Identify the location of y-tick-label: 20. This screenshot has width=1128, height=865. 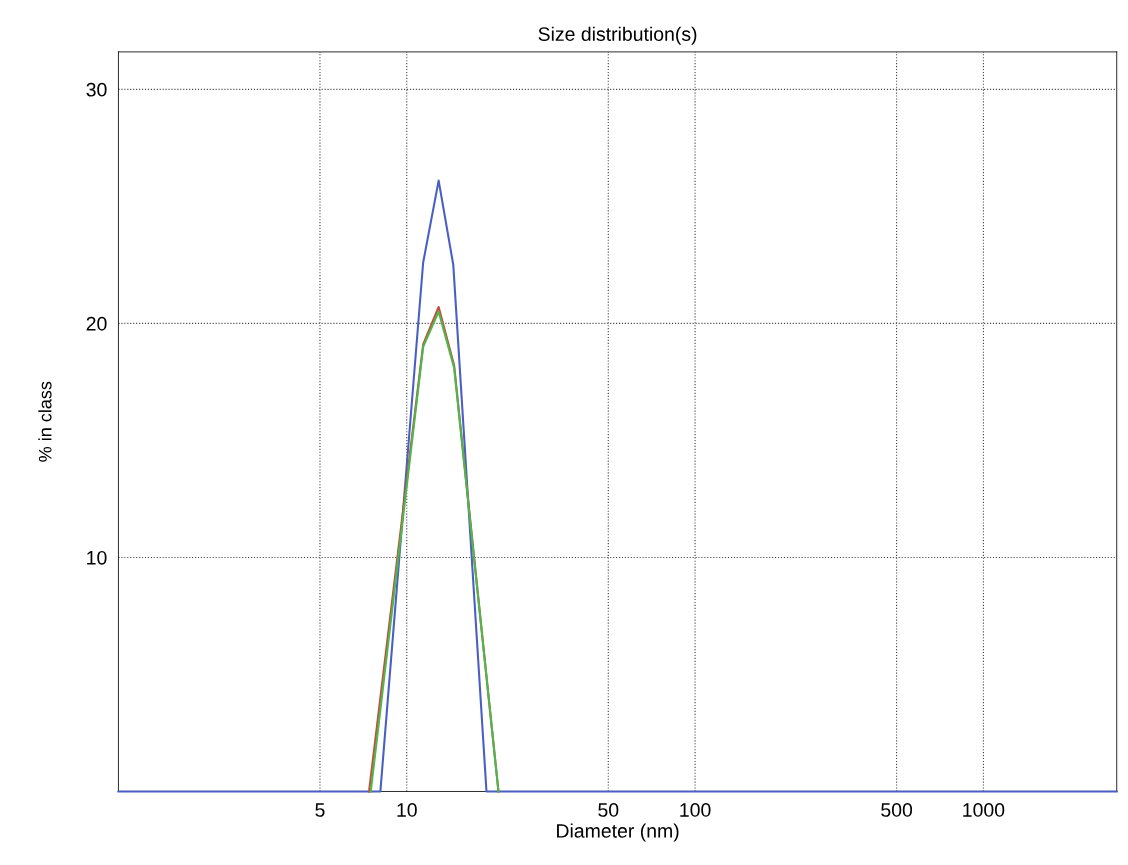
(96, 323).